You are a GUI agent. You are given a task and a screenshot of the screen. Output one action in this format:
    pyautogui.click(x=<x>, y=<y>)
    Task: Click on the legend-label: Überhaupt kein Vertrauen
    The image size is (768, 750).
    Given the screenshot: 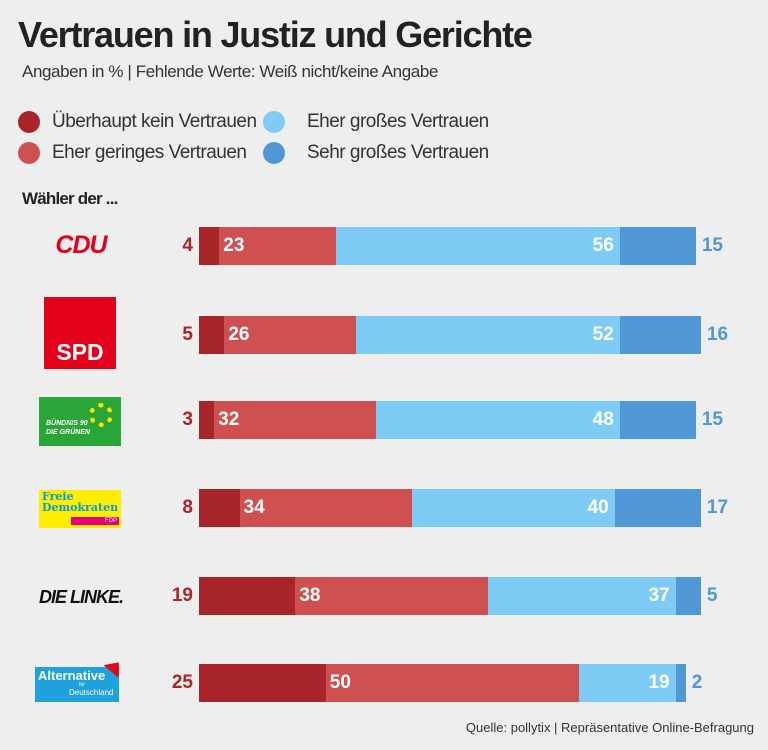 What is the action you would take?
    pyautogui.click(x=154, y=121)
    